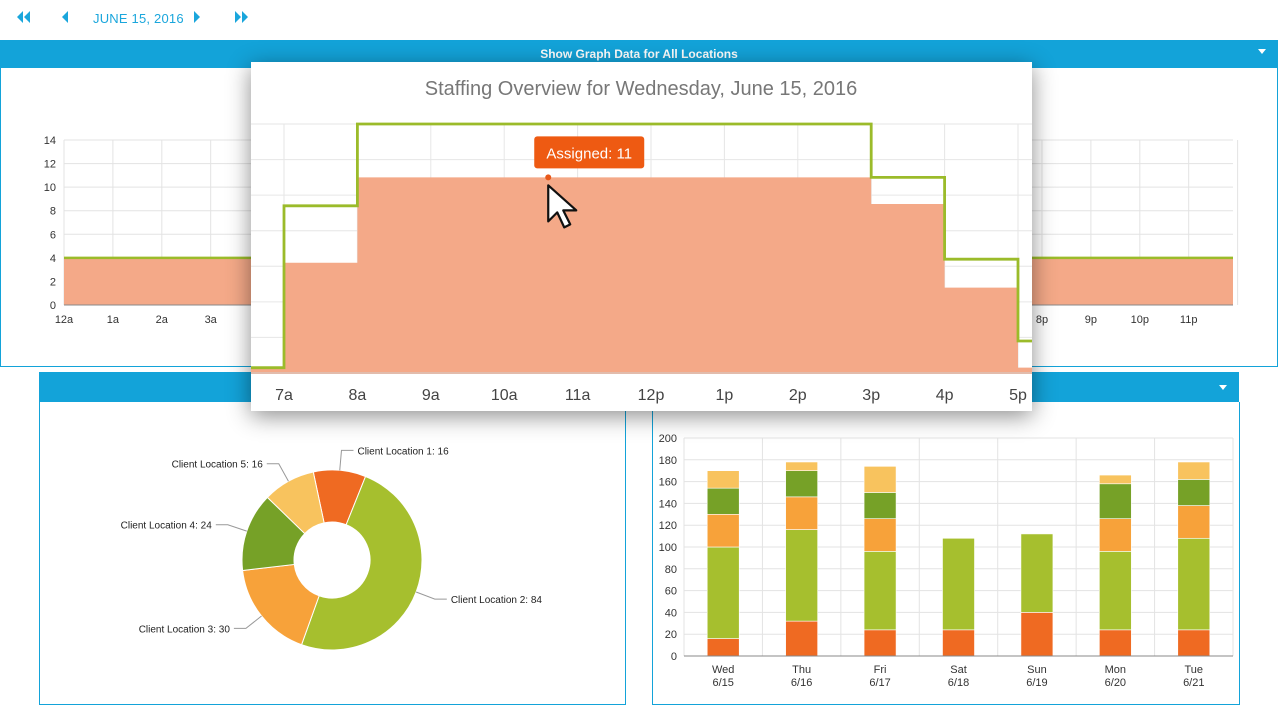  Describe the element at coordinates (24, 17) in the screenshot. I see `double-chevron-left-icon` at that location.